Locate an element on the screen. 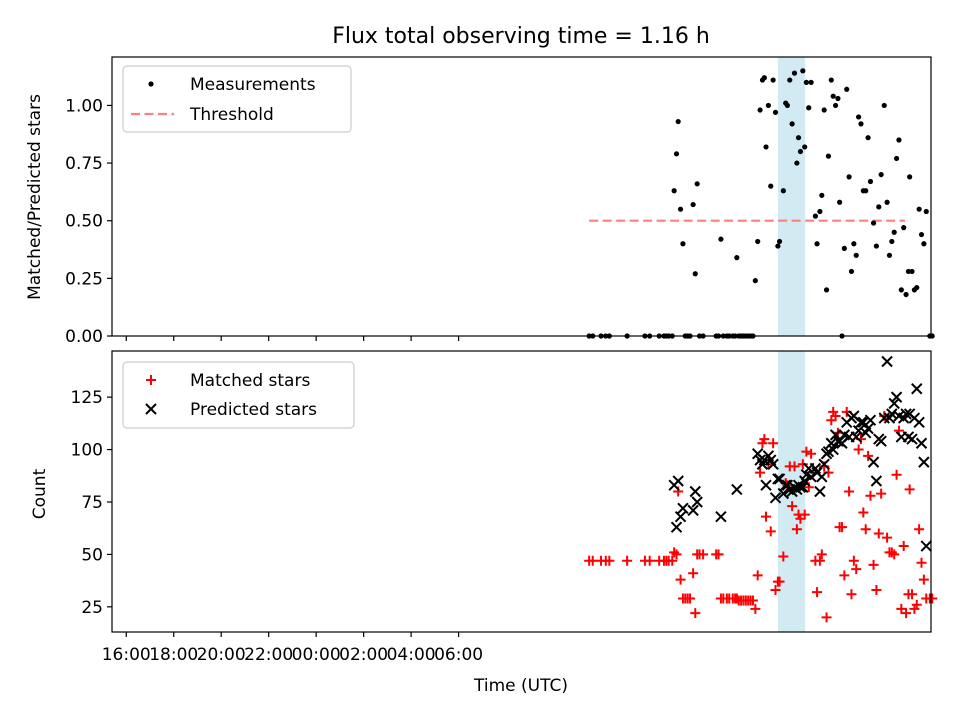  top-y-axis-label: Matched/Predicted stars is located at coordinates (35, 197).